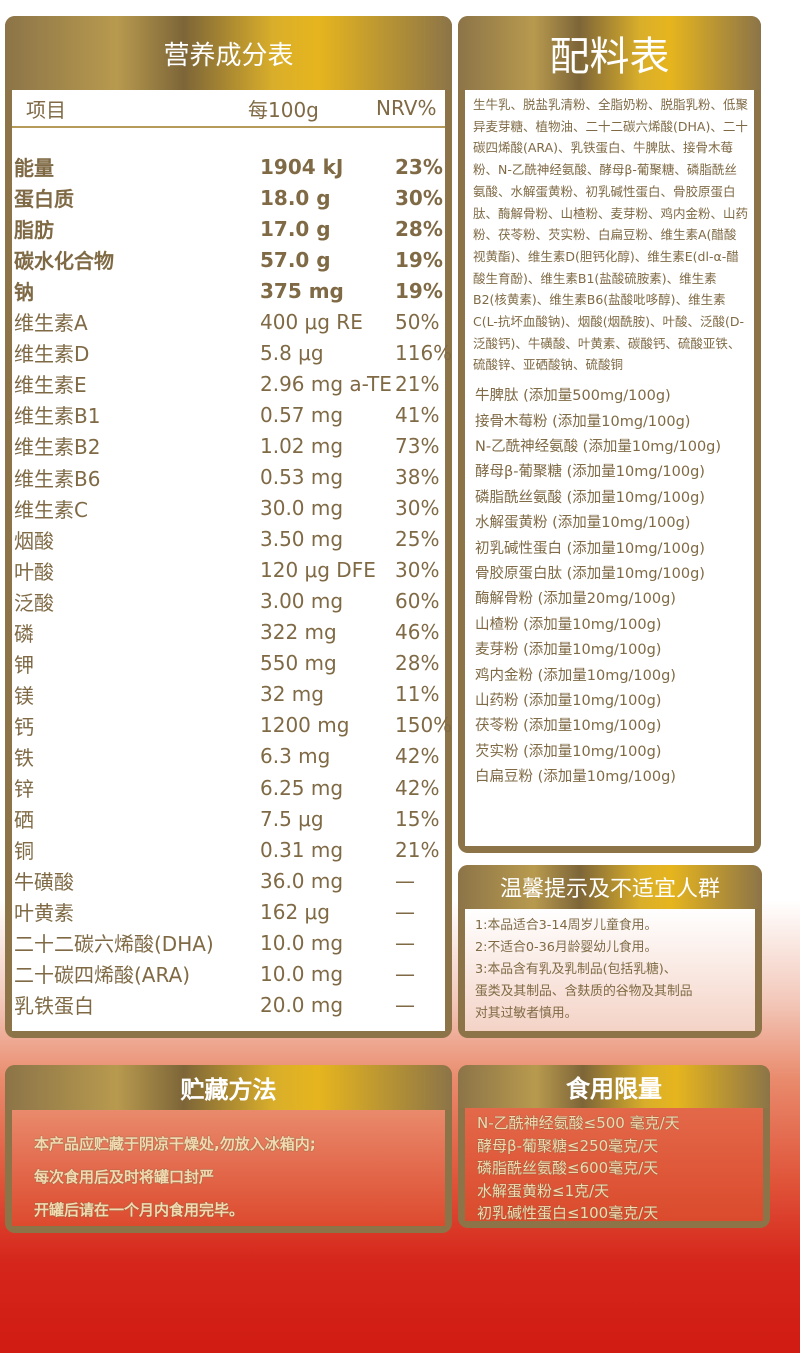 The image size is (800, 1353). What do you see at coordinates (417, 539) in the screenshot?
I see `nutrient-nrv: 25%` at bounding box center [417, 539].